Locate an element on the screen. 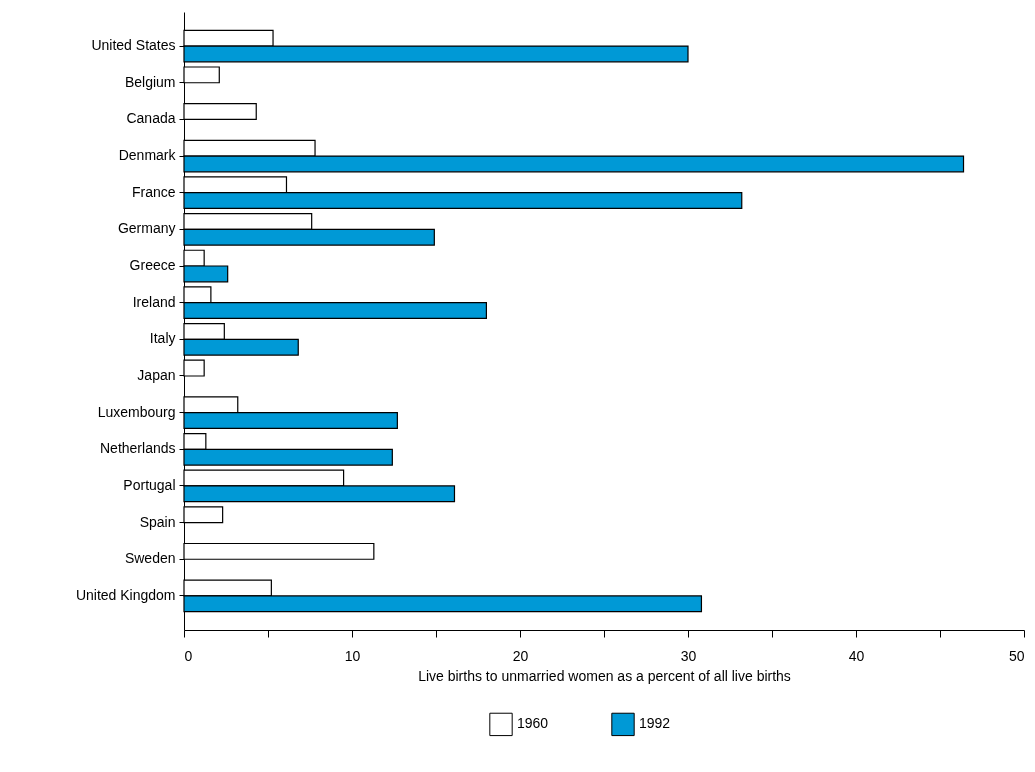  x-axis-title: Live births to unmarried women as a percent of all live births is located at coordinates (604, 675).